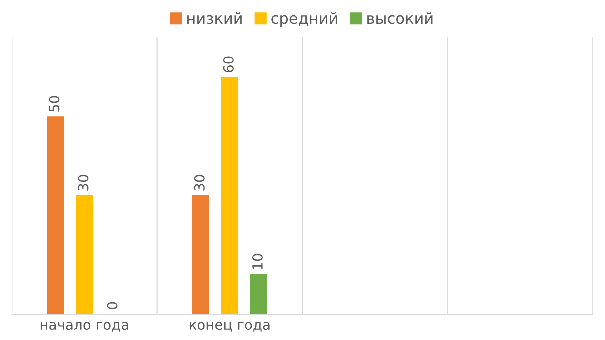 The width and height of the screenshot is (605, 340). What do you see at coordinates (54, 104) in the screenshot?
I see `data-label: 50` at bounding box center [54, 104].